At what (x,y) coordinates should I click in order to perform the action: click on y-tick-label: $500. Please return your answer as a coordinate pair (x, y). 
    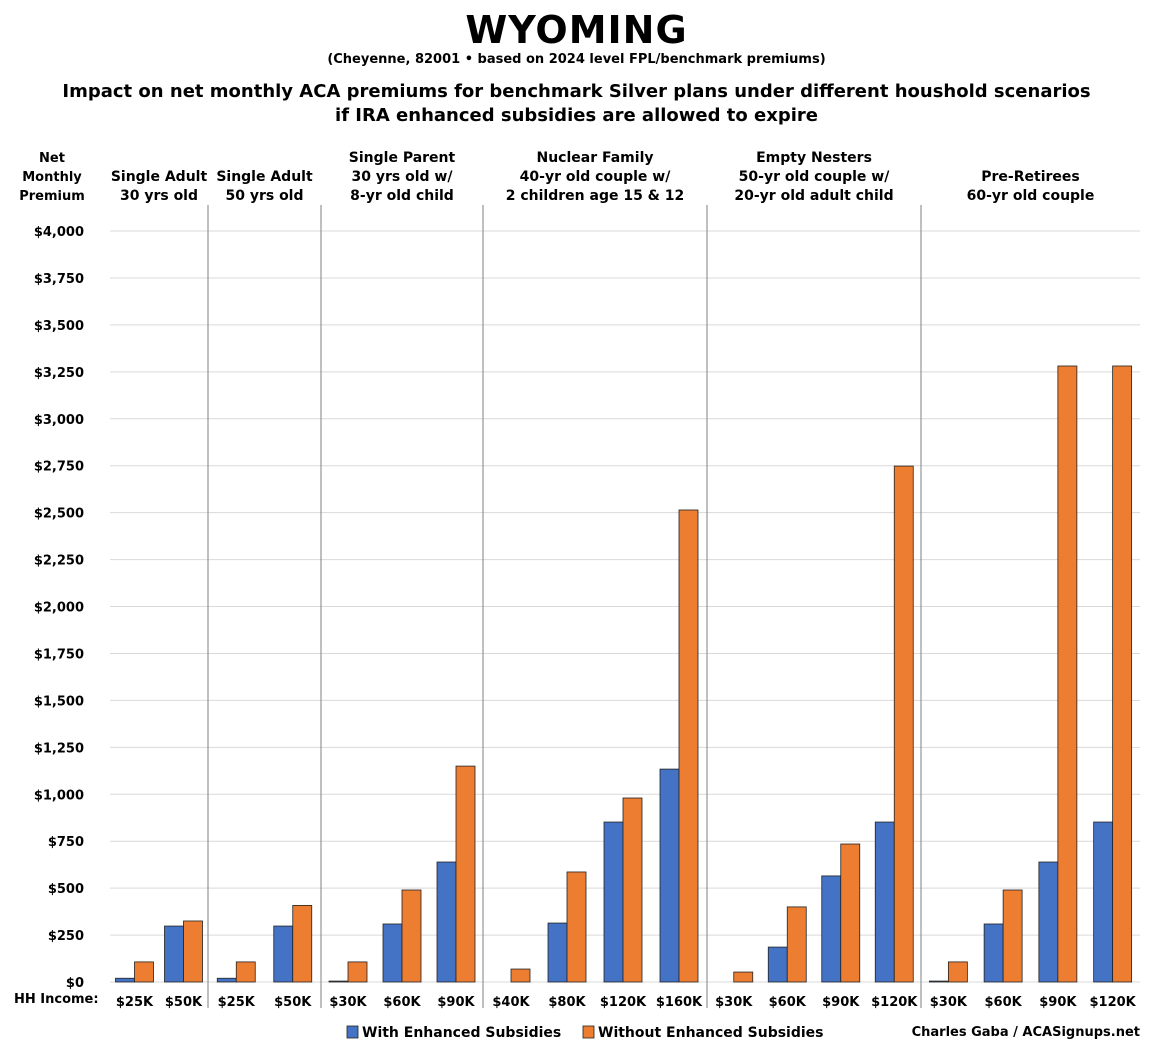
    Looking at the image, I should click on (66, 889).